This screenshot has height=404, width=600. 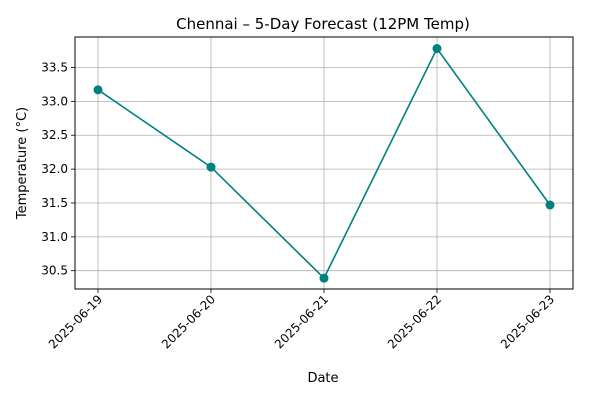 What do you see at coordinates (54, 237) in the screenshot?
I see `y-tick-label: 31.0` at bounding box center [54, 237].